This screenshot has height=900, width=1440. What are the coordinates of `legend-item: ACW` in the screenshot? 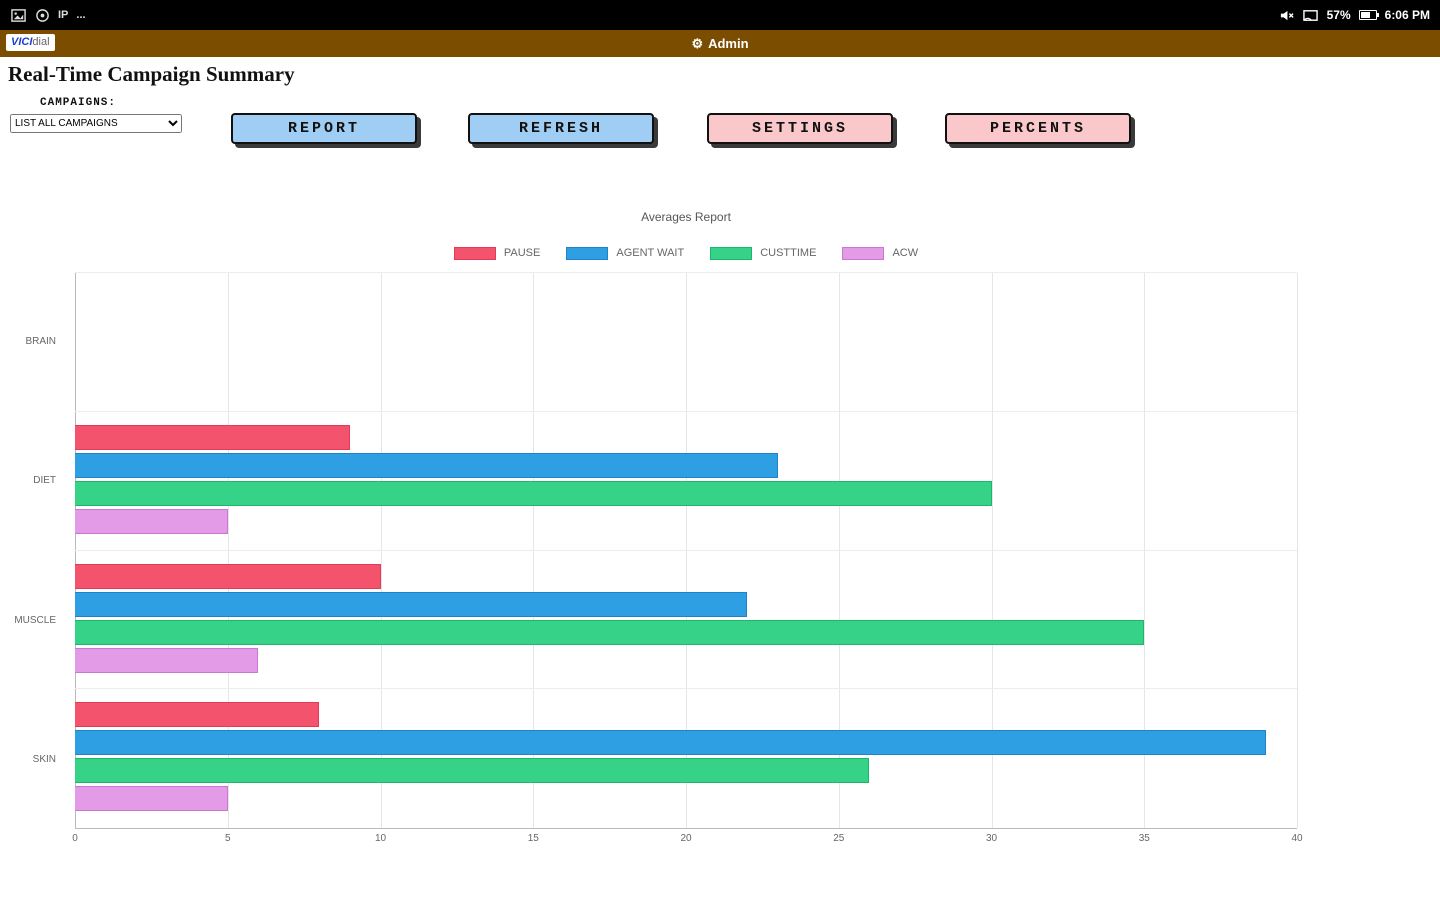 It's located at (880, 253).